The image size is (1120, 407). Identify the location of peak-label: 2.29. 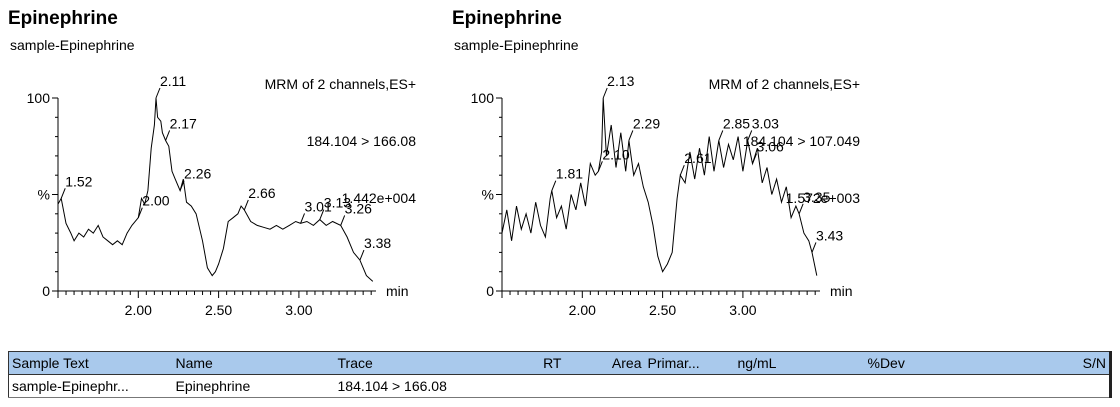
(646, 123).